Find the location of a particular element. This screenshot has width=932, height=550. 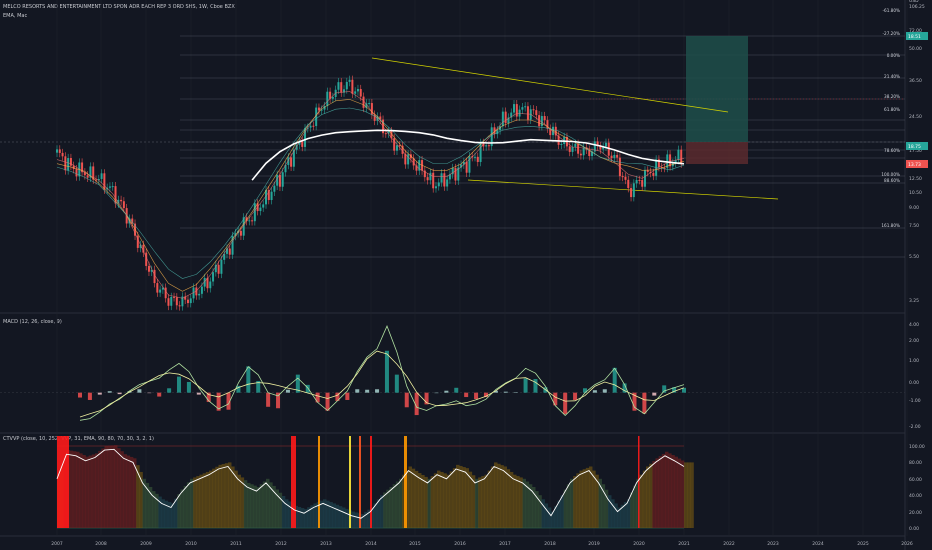

price-axis-tick: 12.50 is located at coordinates (915, 179).